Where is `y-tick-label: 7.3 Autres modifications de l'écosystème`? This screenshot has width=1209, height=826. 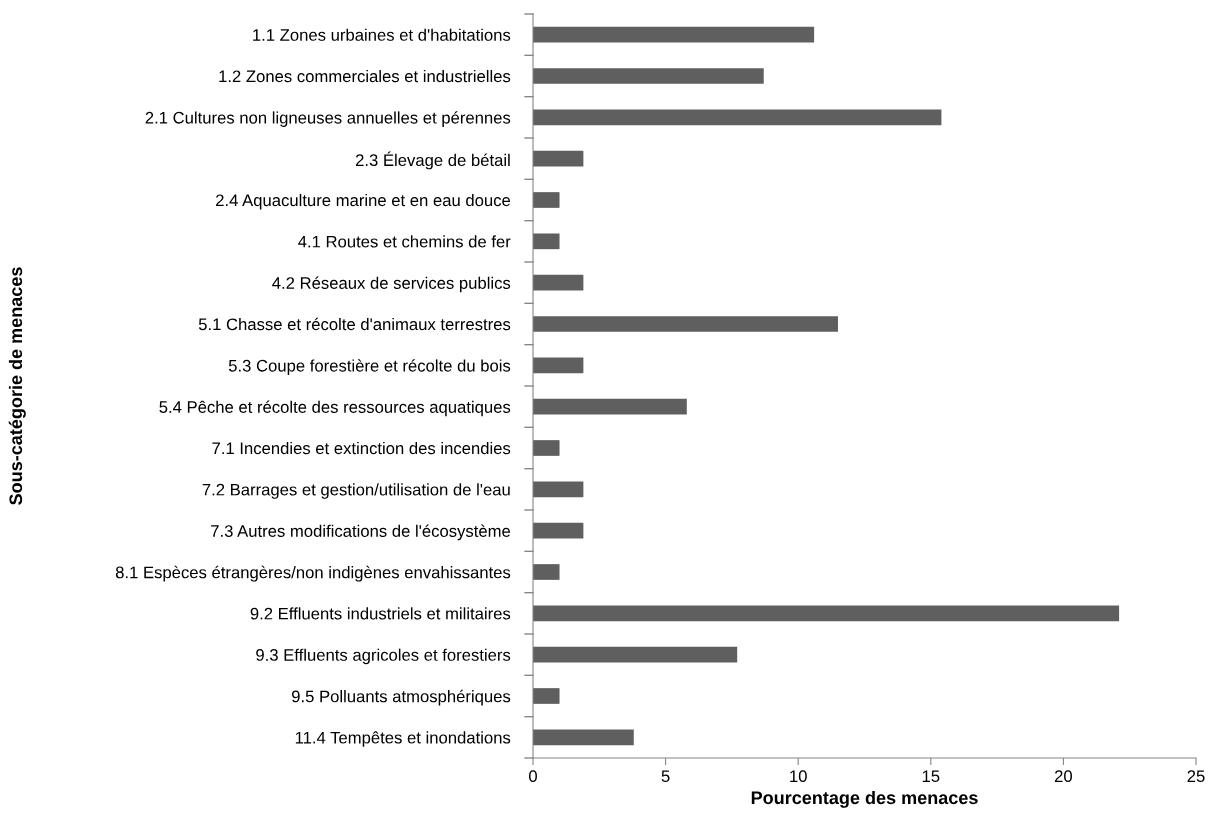 y-tick-label: 7.3 Autres modifications de l'écosystème is located at coordinates (361, 532).